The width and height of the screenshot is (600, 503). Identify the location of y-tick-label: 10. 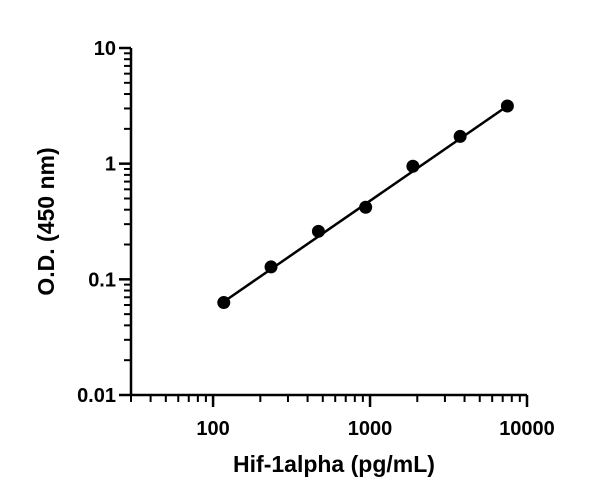
(105, 49).